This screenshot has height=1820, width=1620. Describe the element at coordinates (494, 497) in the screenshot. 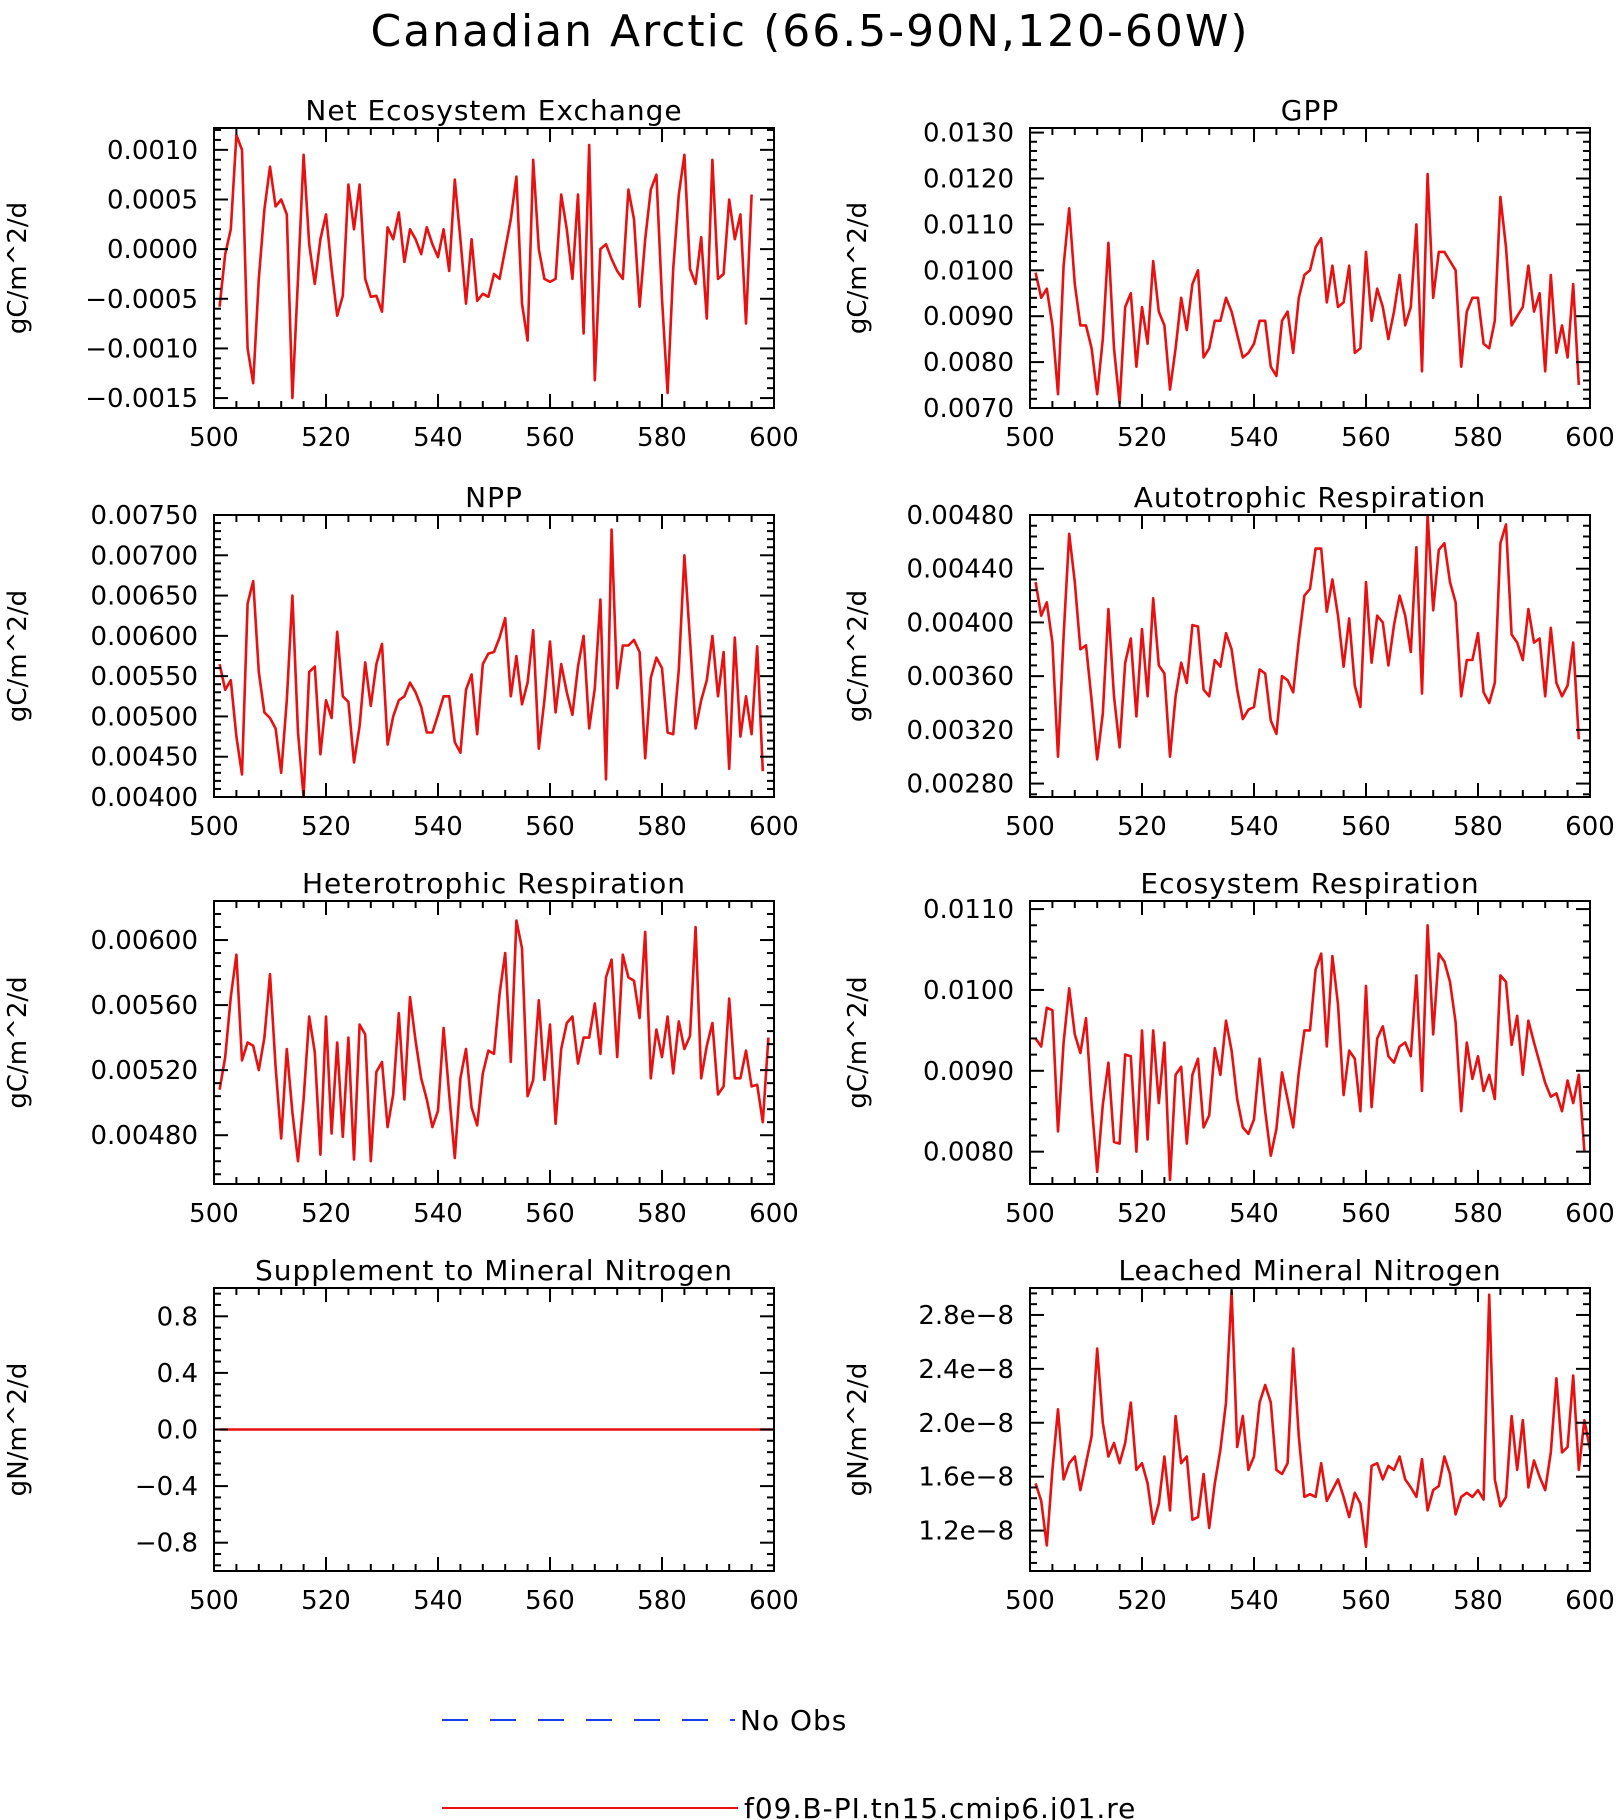

I see `chart-title: NPP` at that location.